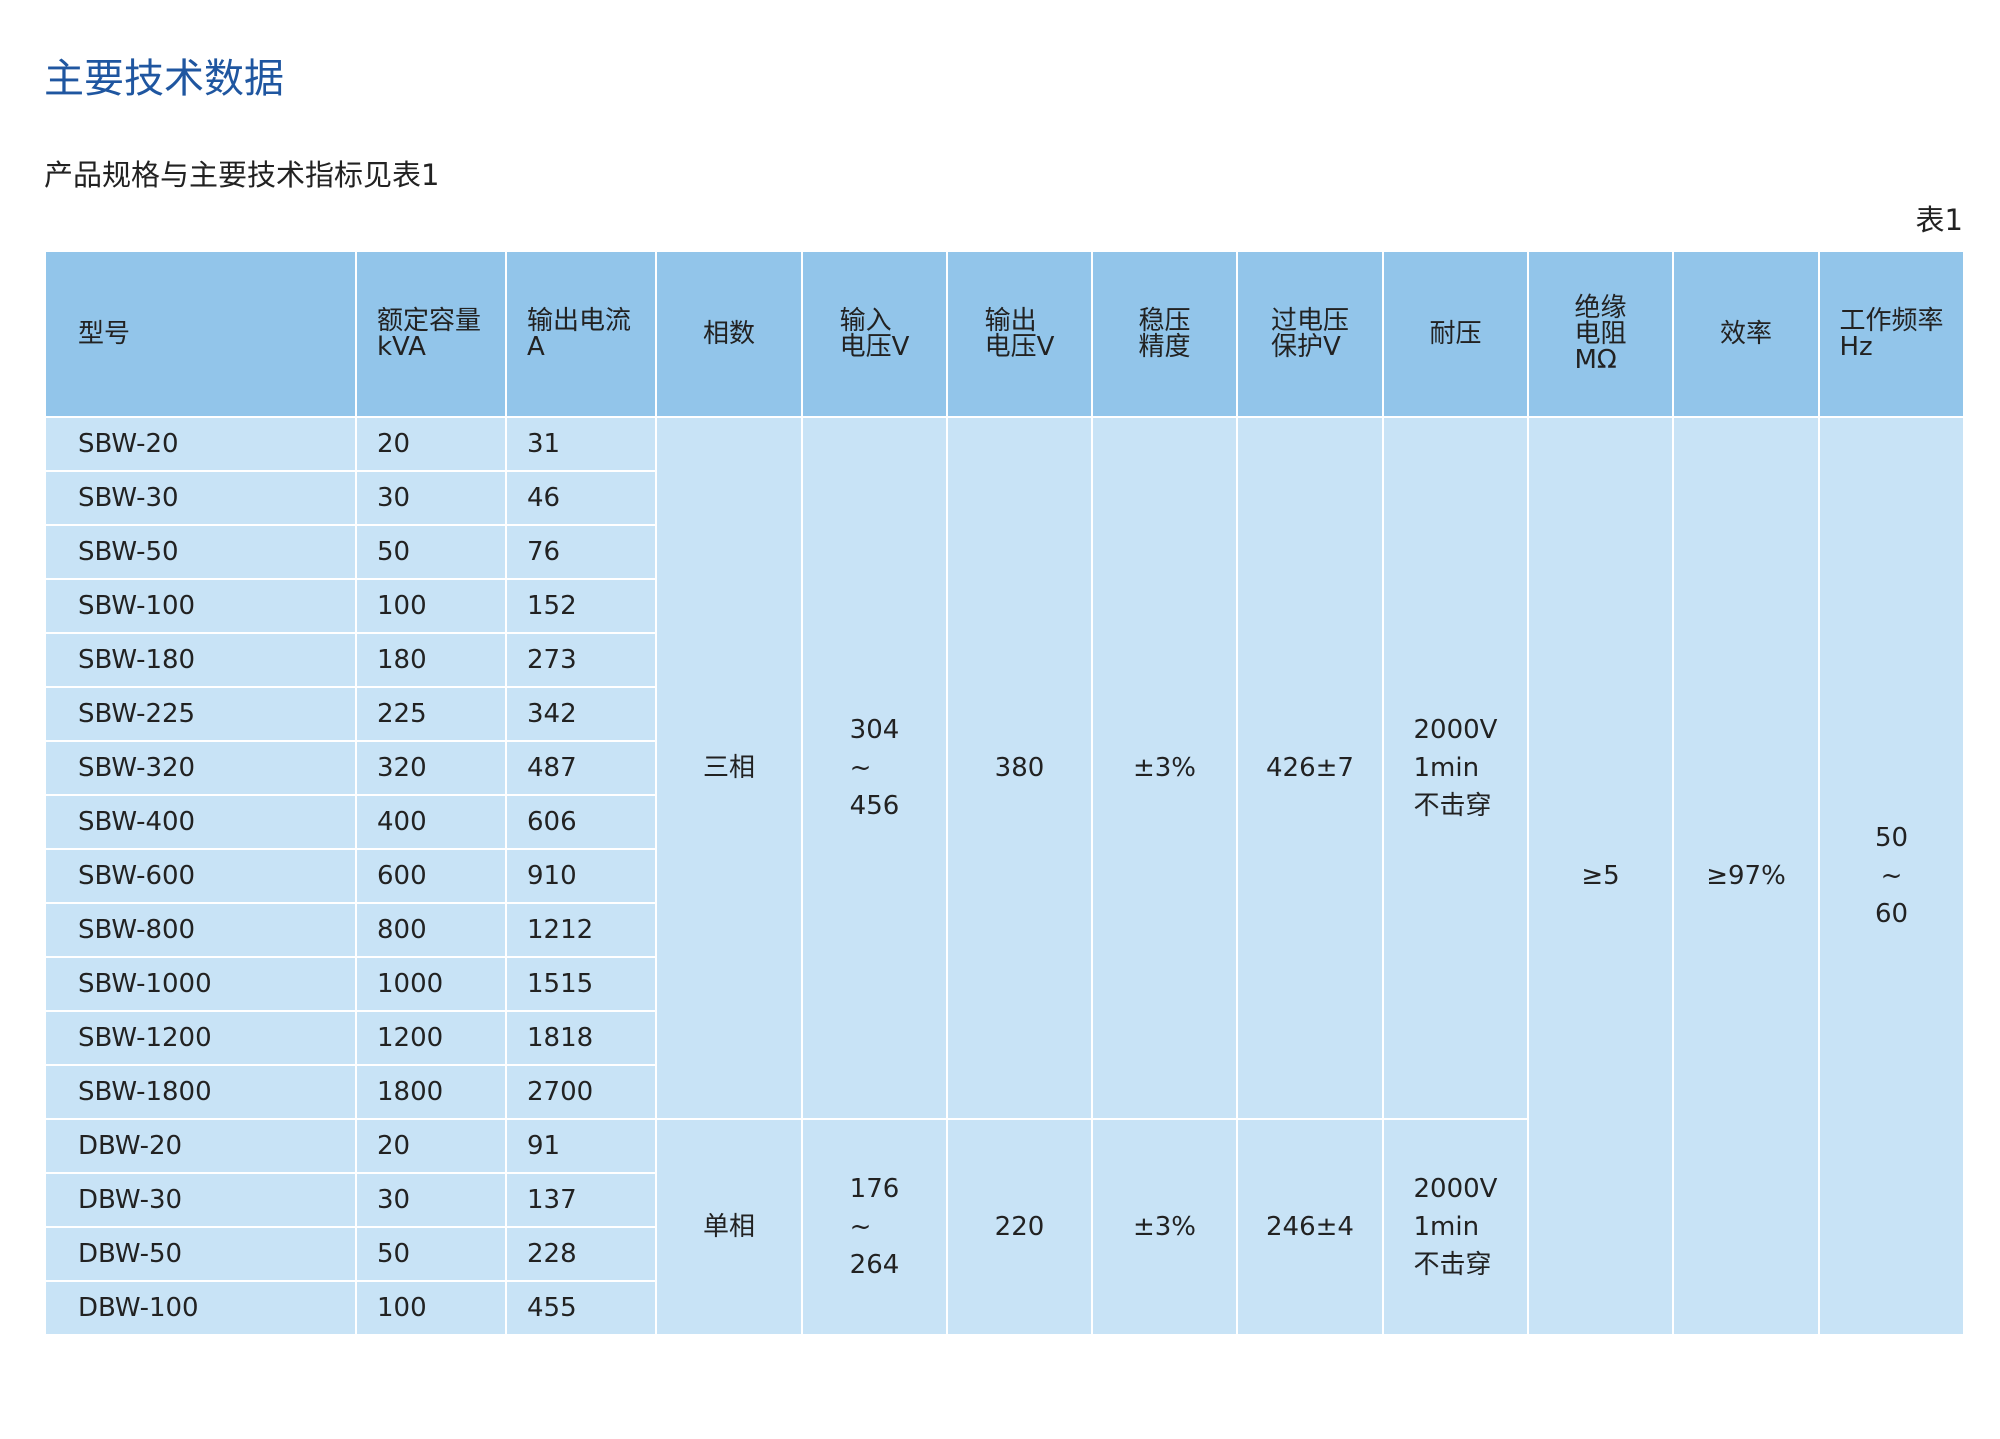  Describe the element at coordinates (581, 552) in the screenshot. I see `current-cell: 76` at that location.